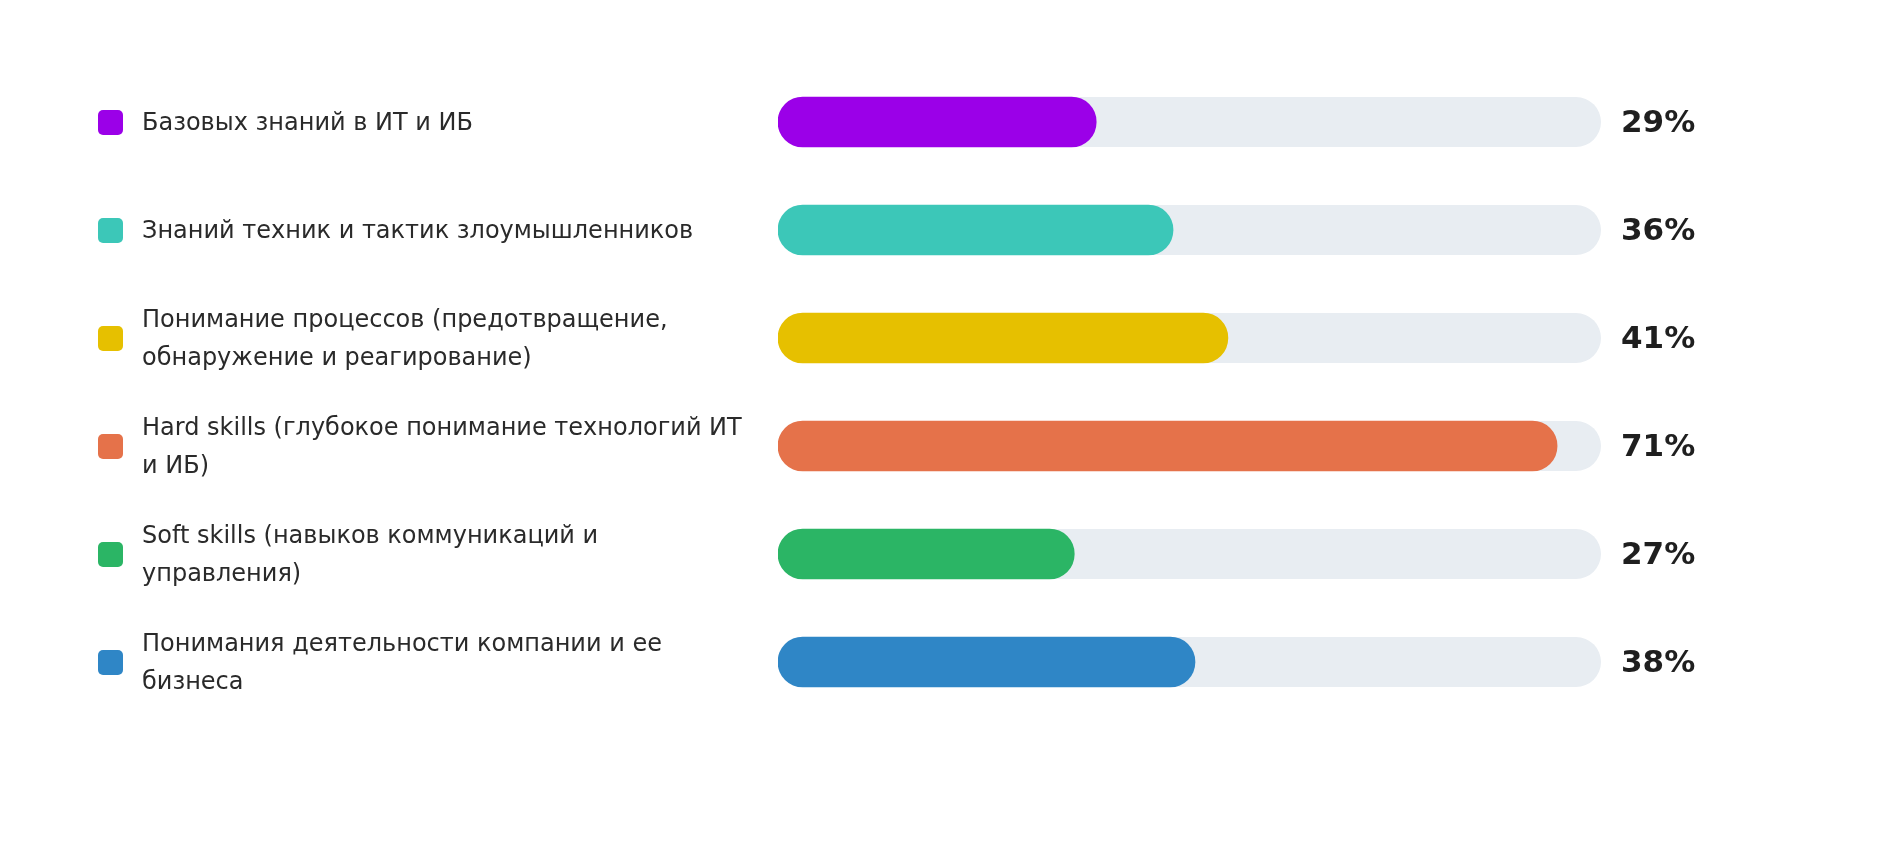 The height and width of the screenshot is (847, 1883). What do you see at coordinates (1658, 553) in the screenshot?
I see `data-label: 27%` at bounding box center [1658, 553].